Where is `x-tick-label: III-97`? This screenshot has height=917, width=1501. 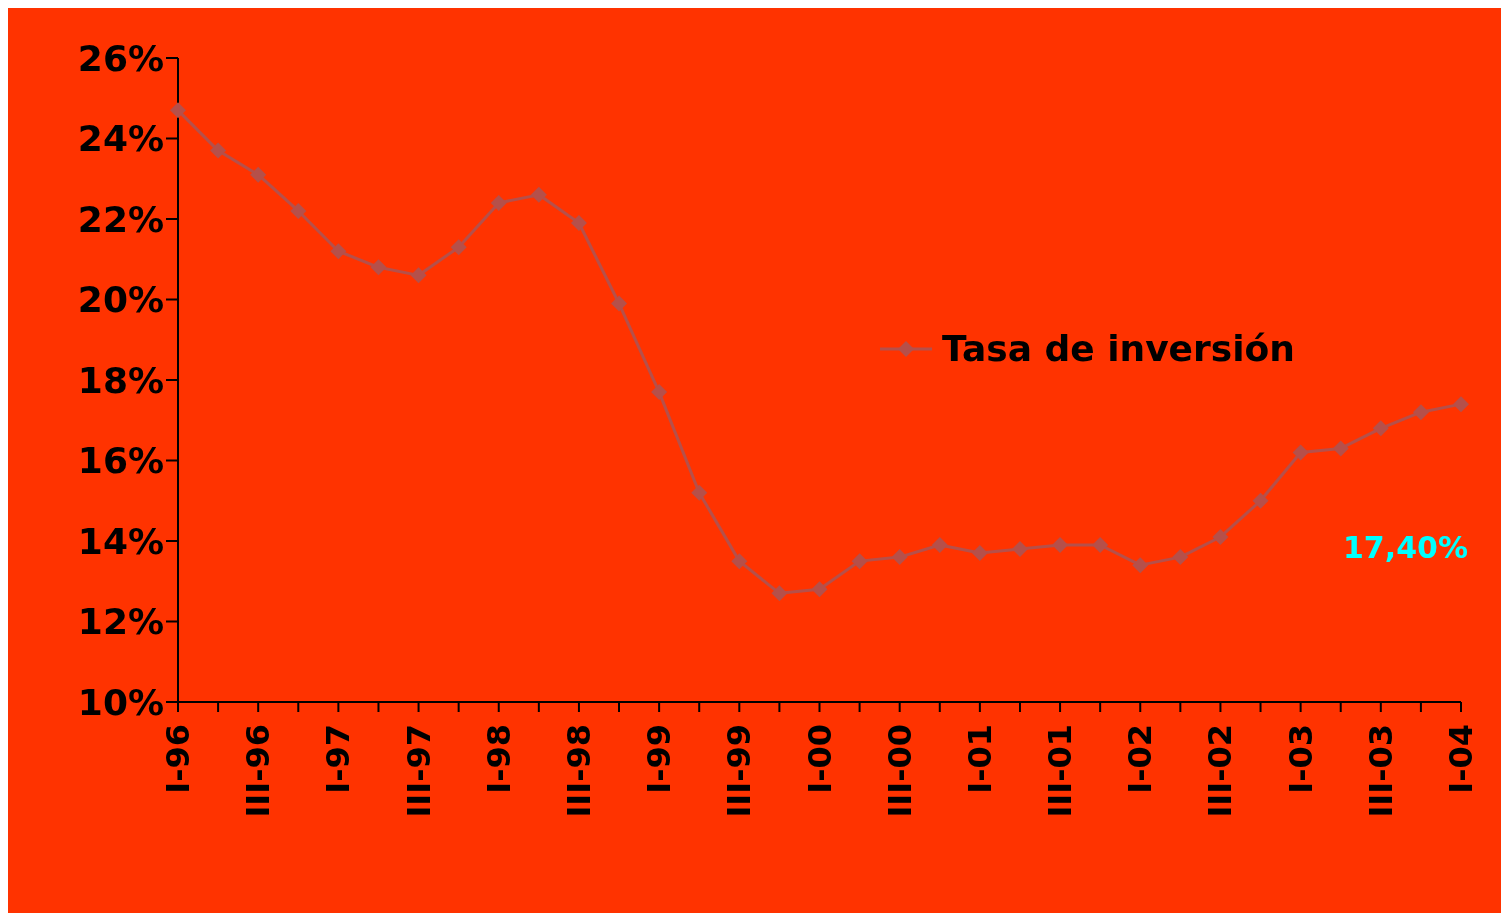
x-tick-label: III-97 is located at coordinates (418, 771).